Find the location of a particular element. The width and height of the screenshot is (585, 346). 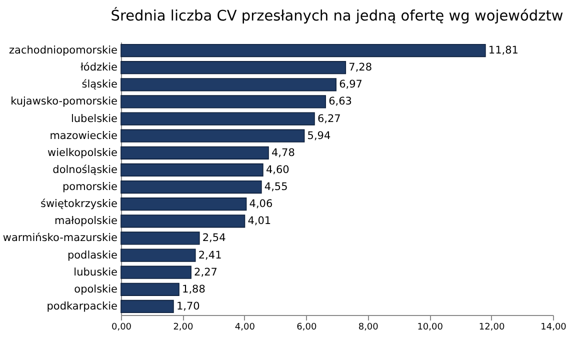

chart-title: Średnia liczba CV przesłanych na jedną ofertę wg województw is located at coordinates (337, 15).